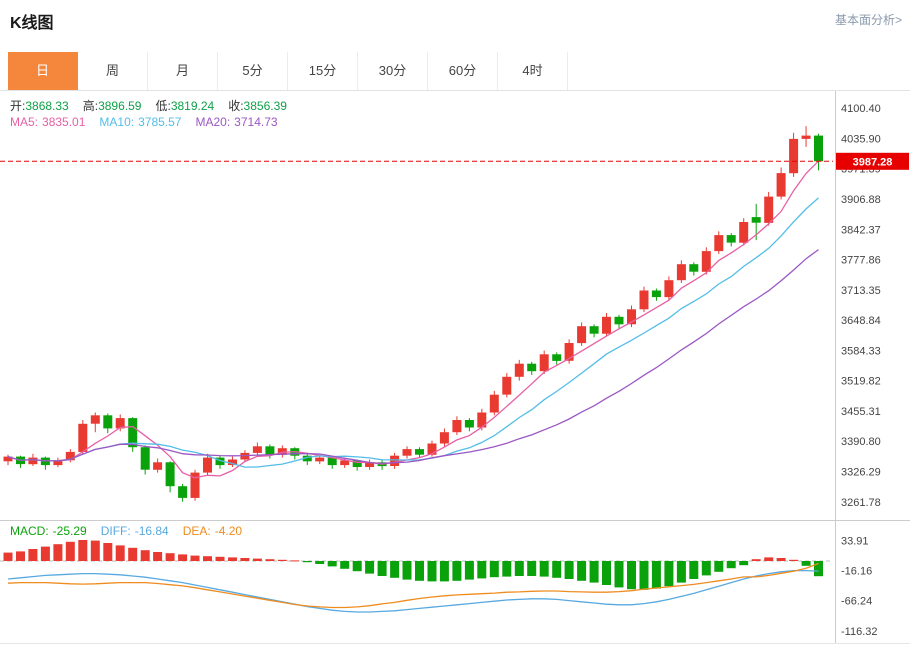 This screenshot has height=652, width=910. Describe the element at coordinates (861, 503) in the screenshot. I see `main-axis-label: 3261.78` at that location.